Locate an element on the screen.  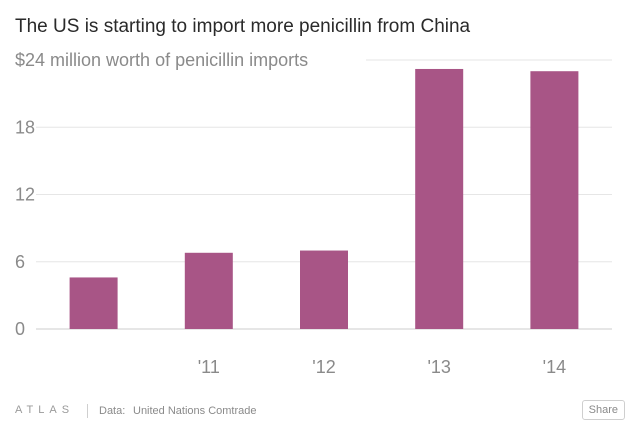
atlas-logo: ATLAS is located at coordinates (45, 410).